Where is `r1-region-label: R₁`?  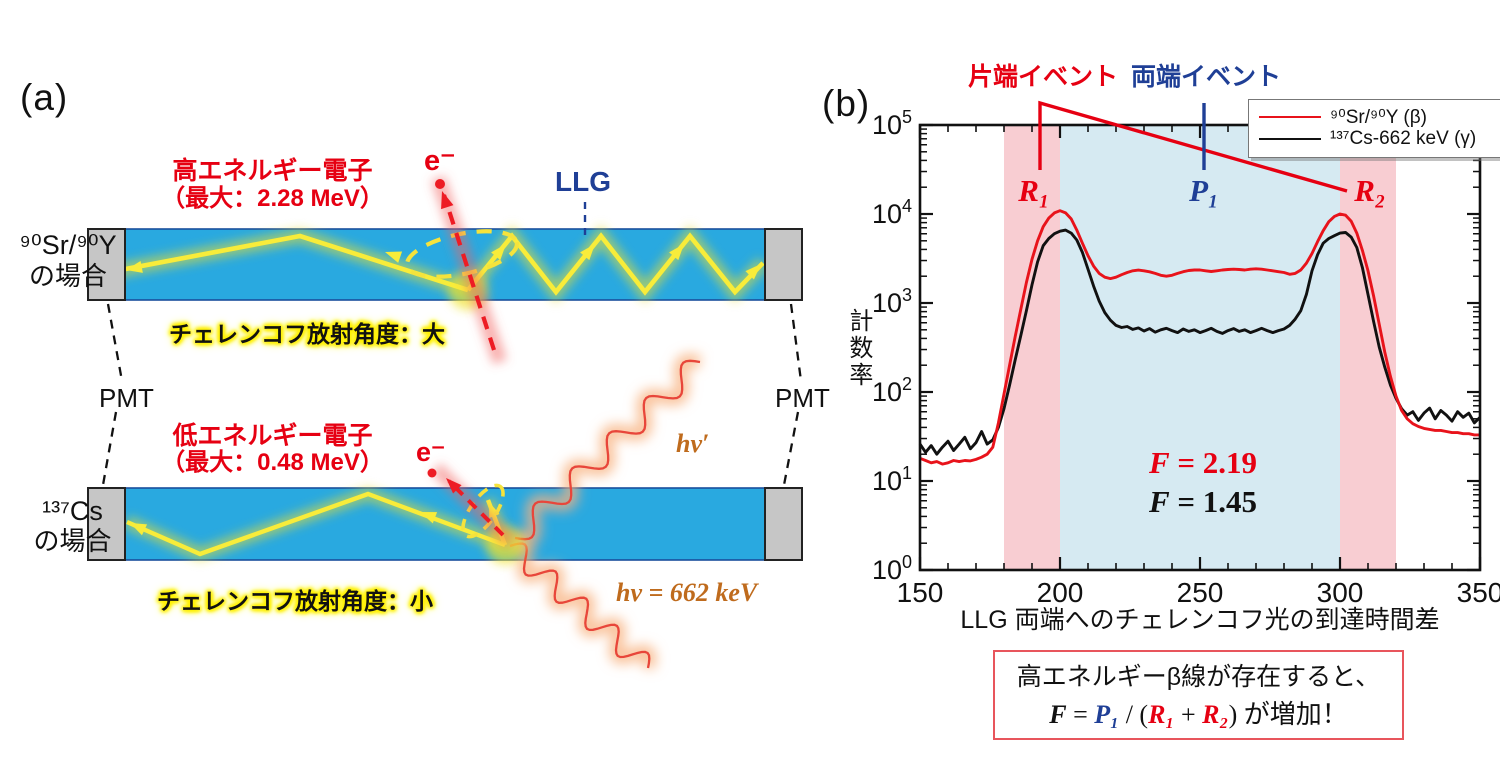
r1-region-label: R₁ is located at coordinates (1034, 190).